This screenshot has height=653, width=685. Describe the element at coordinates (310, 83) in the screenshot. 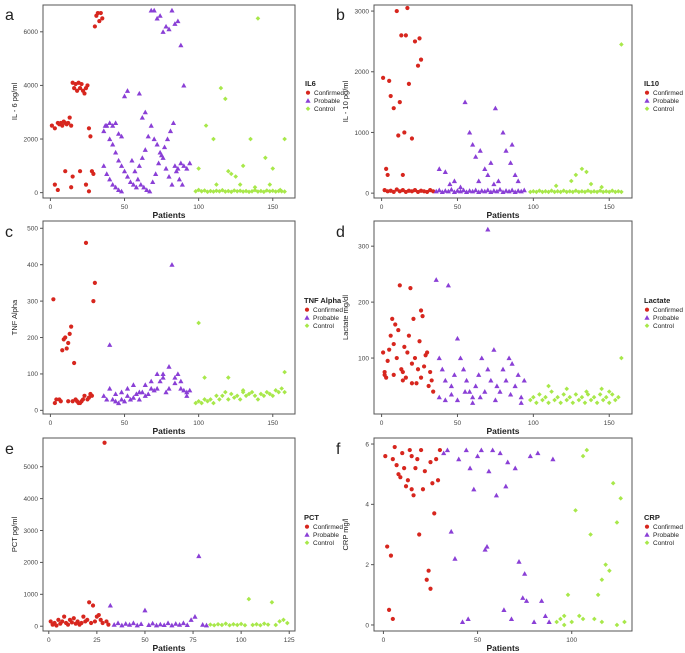

I see `legend-title: IL6` at that location.